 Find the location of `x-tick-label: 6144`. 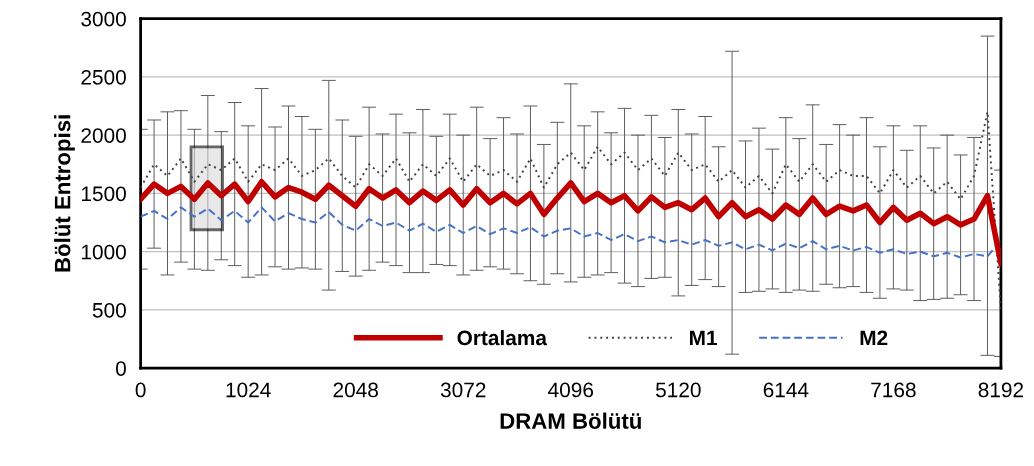

x-tick-label: 6144 is located at coordinates (786, 390).